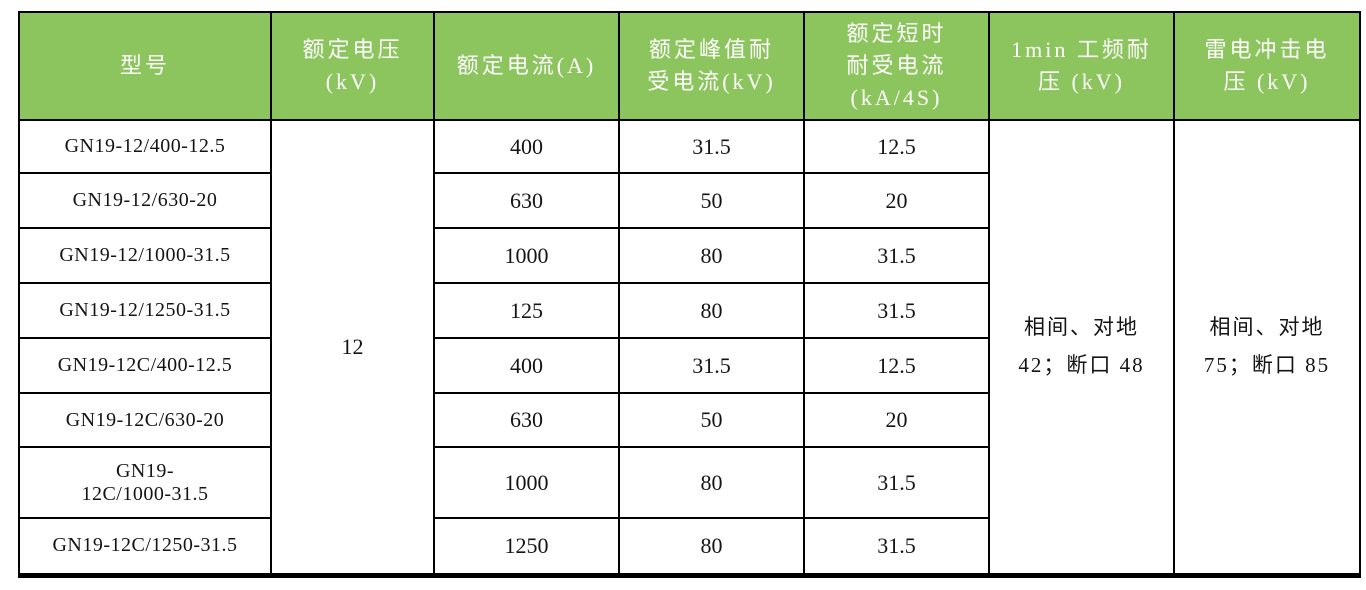 Image resolution: width=1366 pixels, height=590 pixels. I want to click on model-cell: GN19-12/400-12.5, so click(145, 146).